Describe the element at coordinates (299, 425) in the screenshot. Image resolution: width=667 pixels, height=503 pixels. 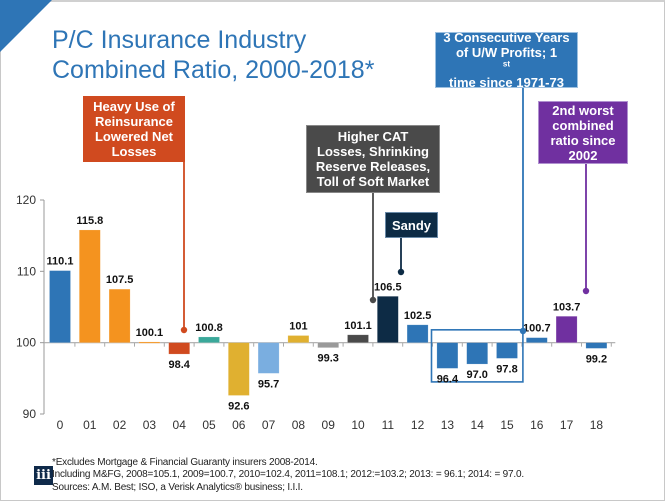
I see `x-tick-label-08: 08` at that location.